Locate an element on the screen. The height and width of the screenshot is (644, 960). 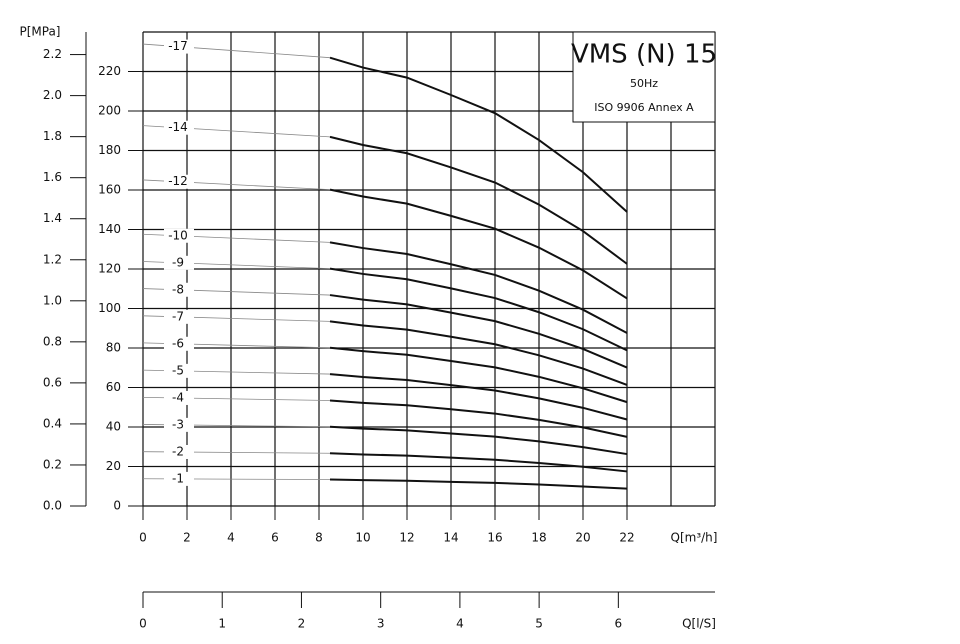
x-tick-label: 18 is located at coordinates (538, 538).